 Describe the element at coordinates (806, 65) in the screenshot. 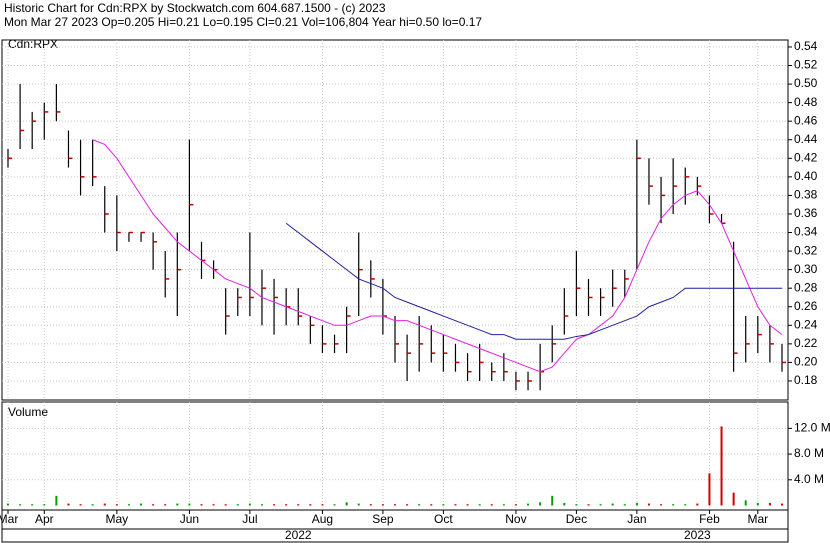

I see `y-tick-label: 0.52` at that location.